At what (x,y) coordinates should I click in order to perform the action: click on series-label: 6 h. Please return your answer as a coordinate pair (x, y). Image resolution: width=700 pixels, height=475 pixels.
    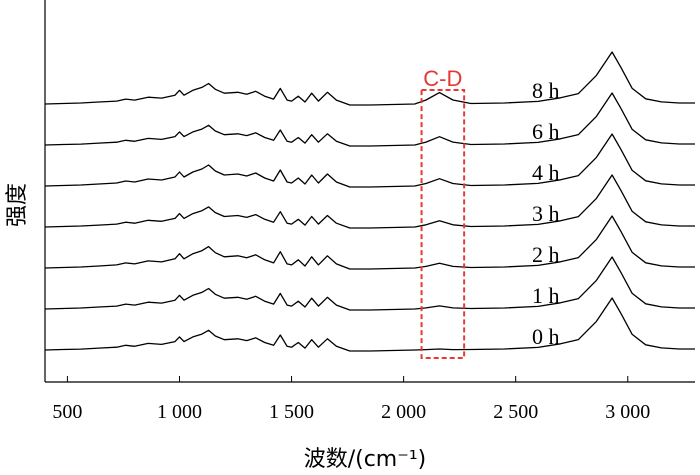
    Looking at the image, I should click on (546, 131).